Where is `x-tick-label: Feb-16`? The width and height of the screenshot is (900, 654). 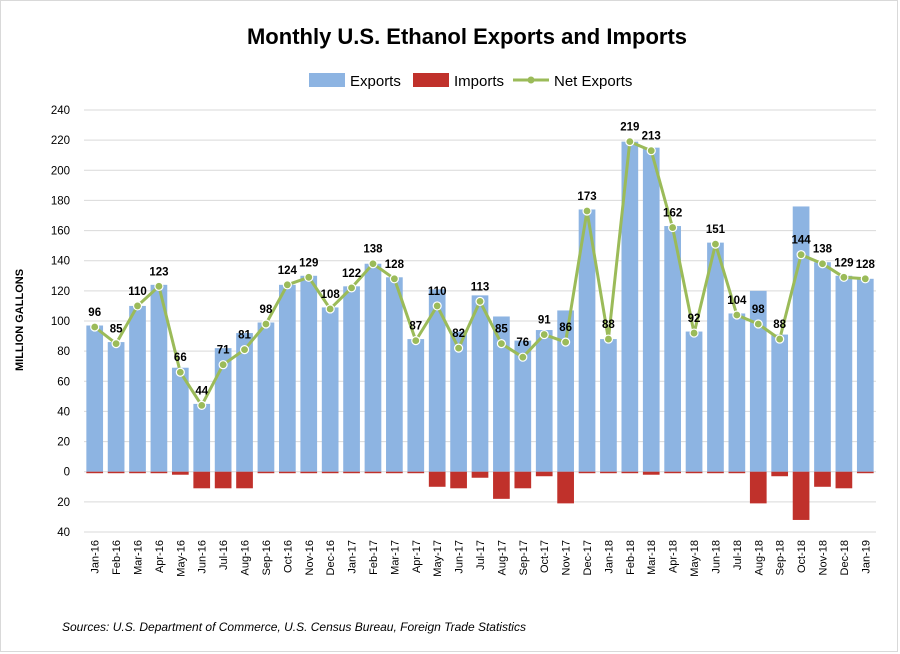
x-tick-label: Feb-16 is located at coordinates (117, 557).